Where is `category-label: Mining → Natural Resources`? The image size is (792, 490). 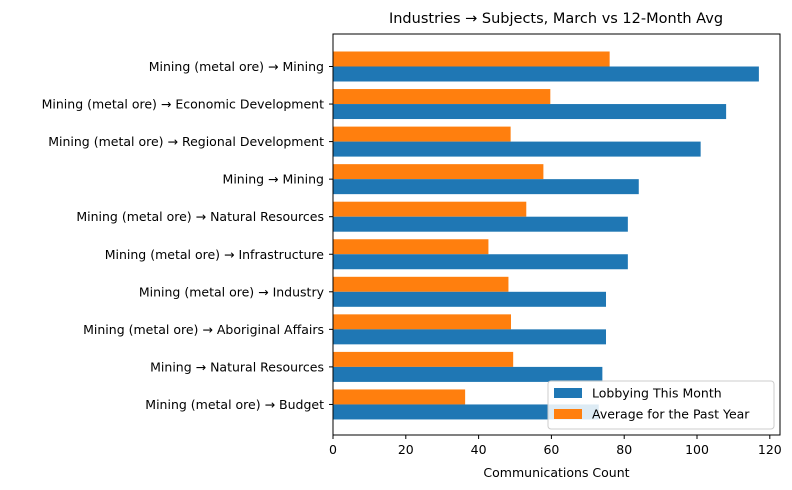 category-label: Mining → Natural Resources is located at coordinates (237, 366).